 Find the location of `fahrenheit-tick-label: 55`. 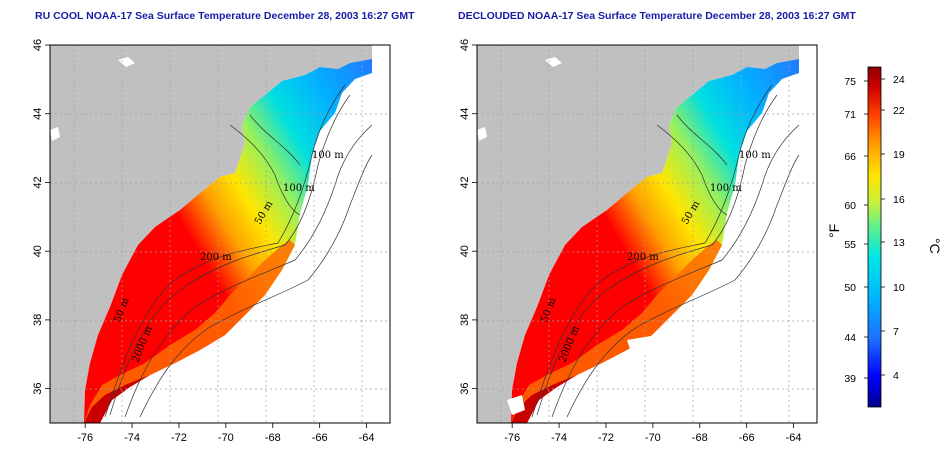

fahrenheit-tick-label: 55 is located at coordinates (850, 245).